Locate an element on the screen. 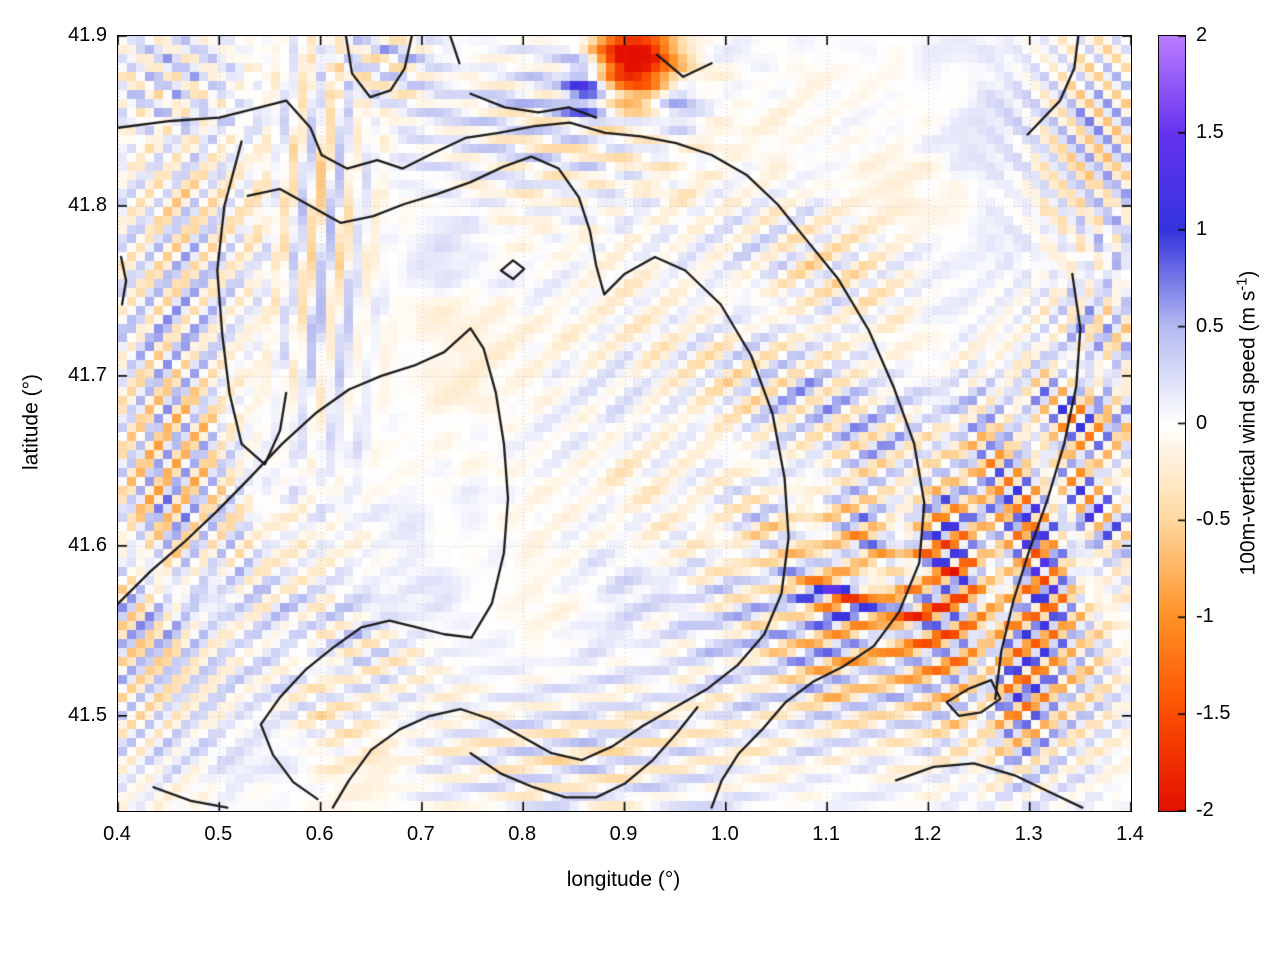 The image size is (1280, 960). colorbar-tick-0: 0 is located at coordinates (1202, 422).